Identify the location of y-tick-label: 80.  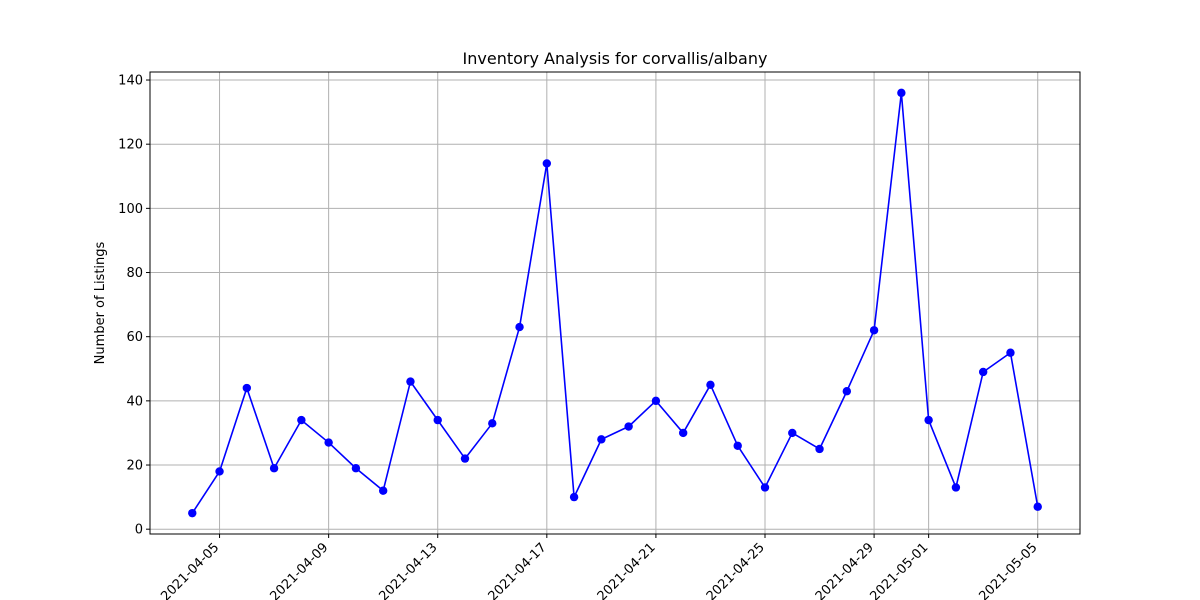
(134, 273).